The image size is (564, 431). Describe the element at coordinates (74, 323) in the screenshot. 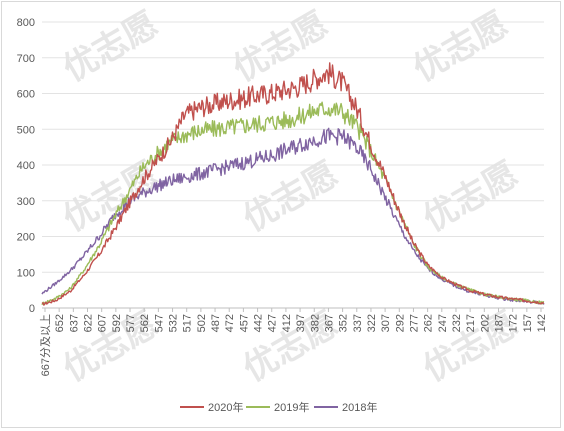

I see `x-tick-label: 637` at that location.